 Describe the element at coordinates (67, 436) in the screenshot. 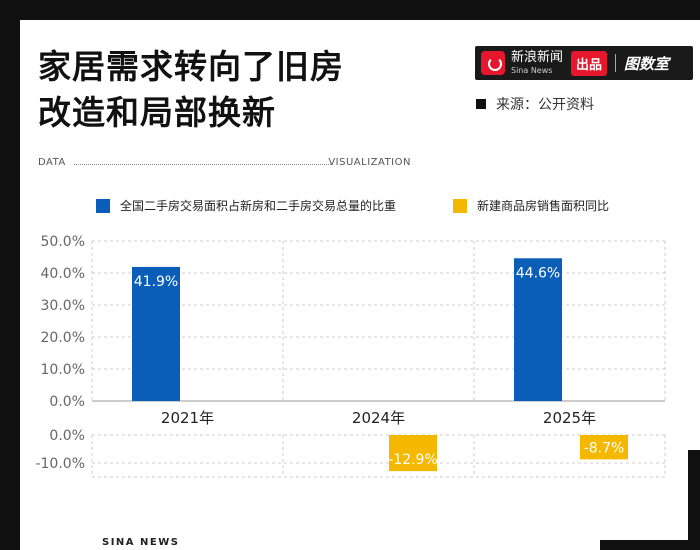

I see `lower-y-tick-label: 0.0%` at that location.